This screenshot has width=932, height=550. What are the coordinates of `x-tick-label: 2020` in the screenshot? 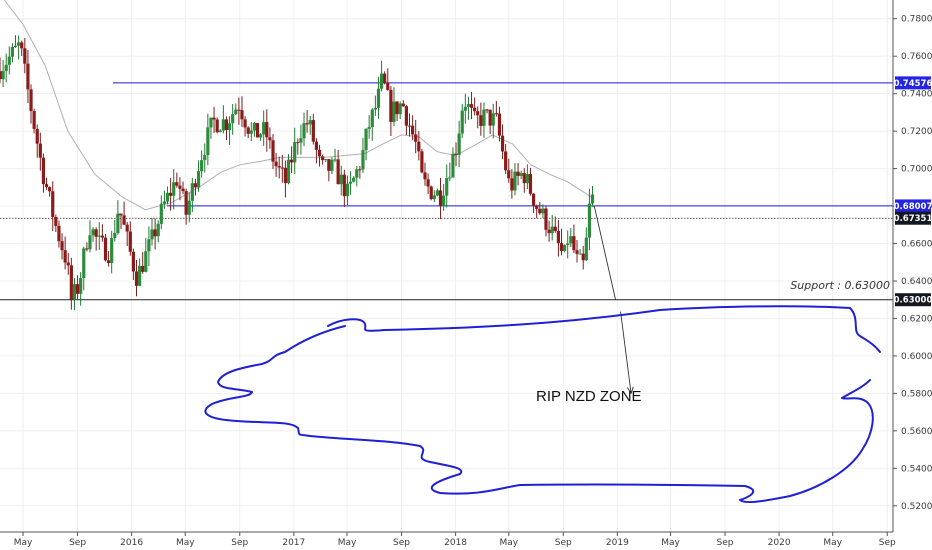 It's located at (779, 543).